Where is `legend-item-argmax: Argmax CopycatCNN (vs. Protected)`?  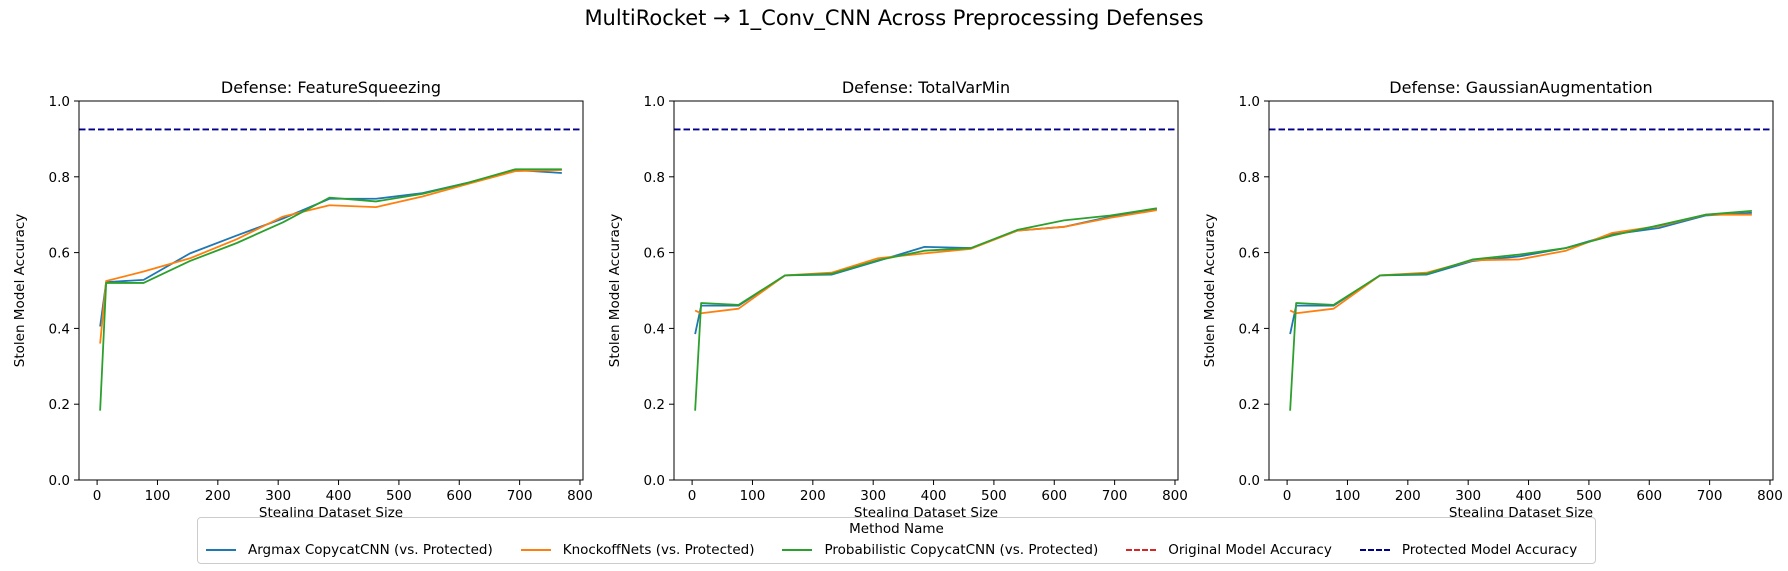
legend-item-argmax: Argmax CopycatCNN (vs. Protected) is located at coordinates (349, 550).